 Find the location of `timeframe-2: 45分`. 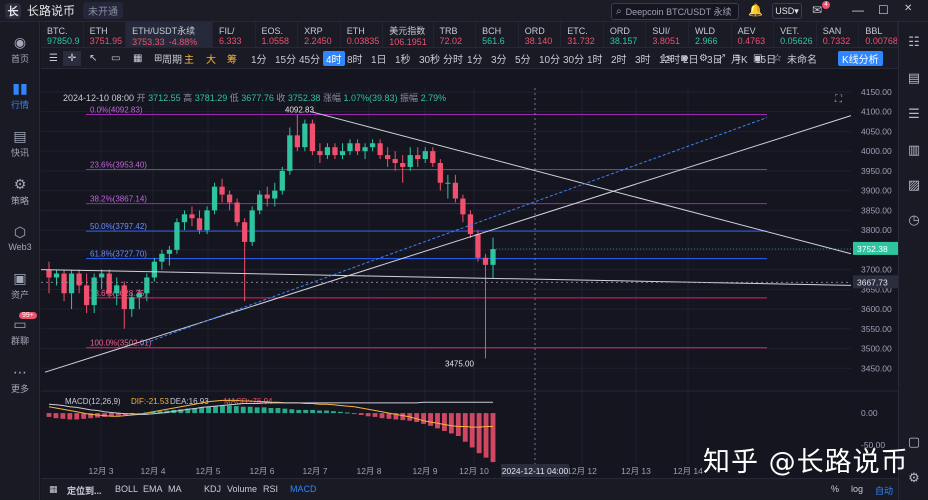

timeframe-2: 45分 is located at coordinates (310, 60).